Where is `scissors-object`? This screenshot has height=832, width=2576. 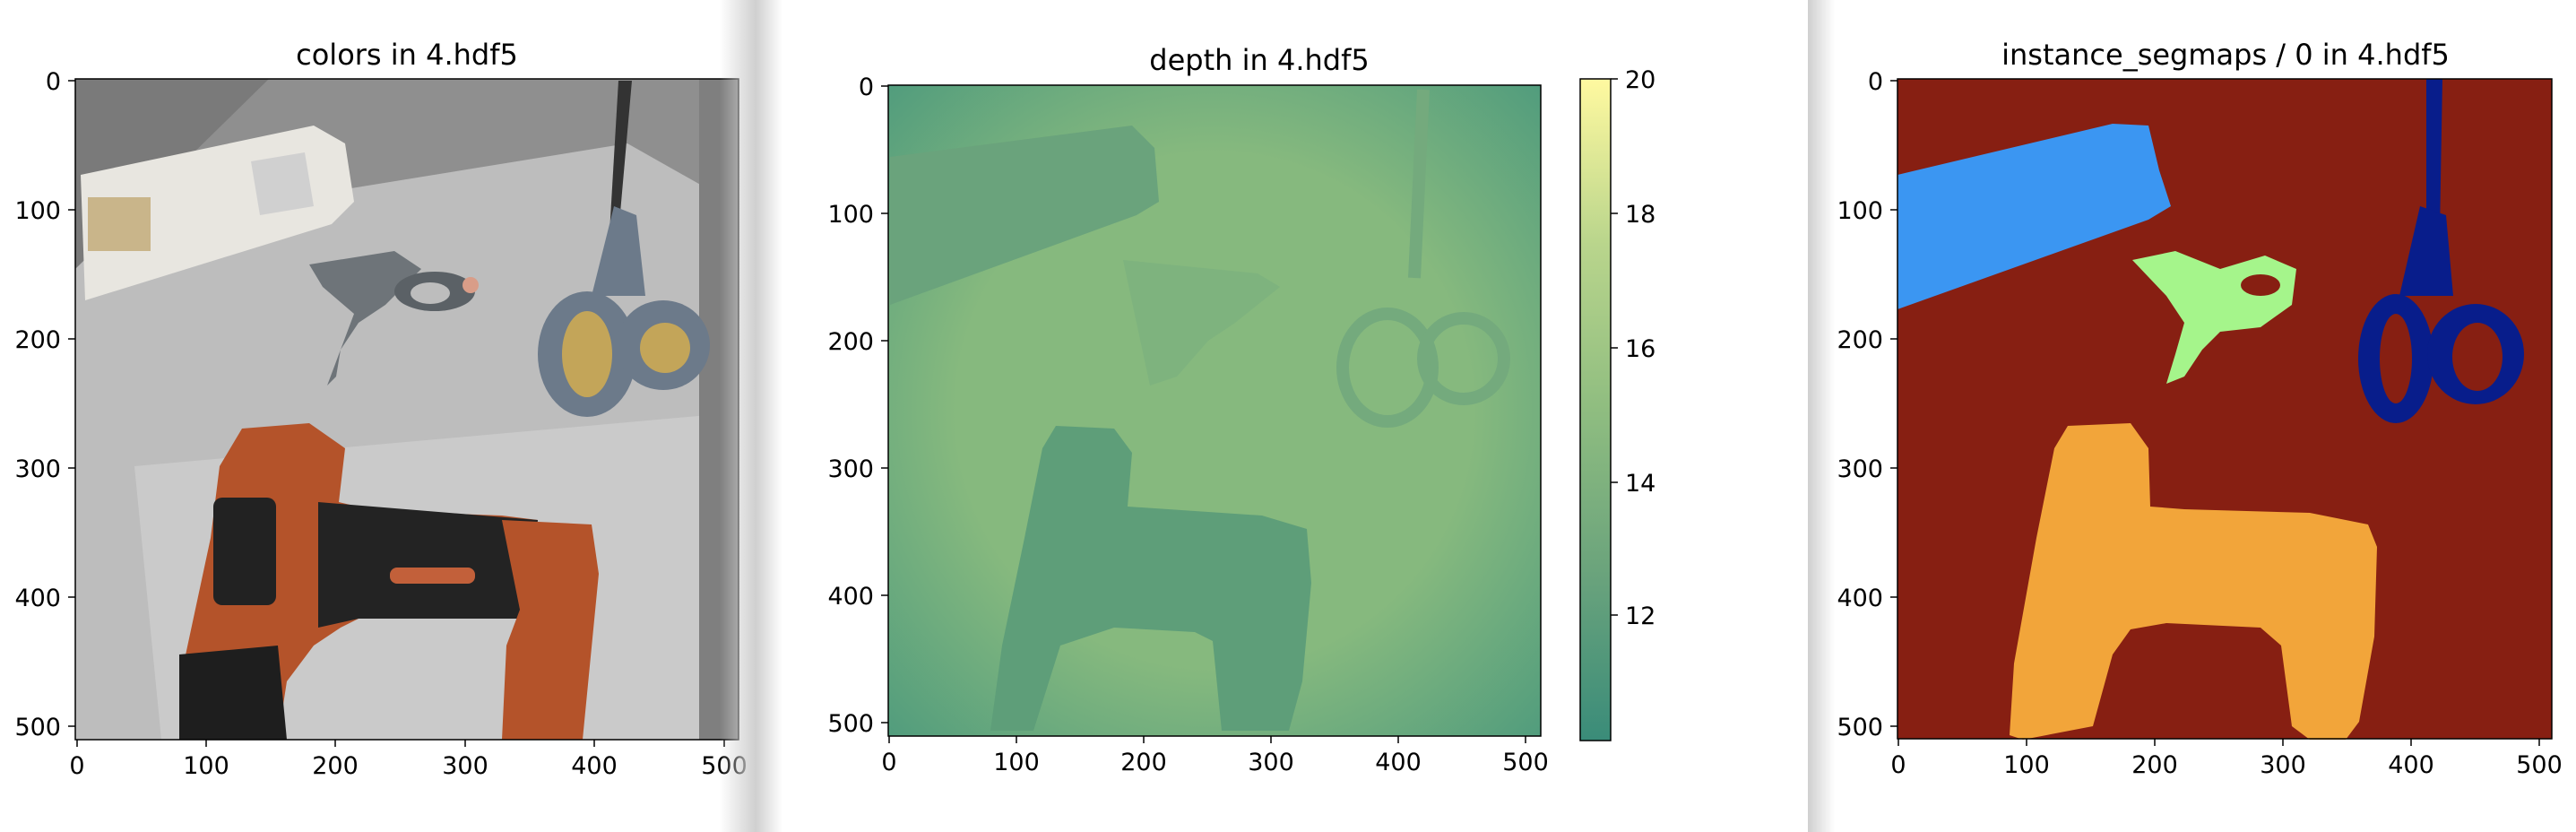
scissors-object is located at coordinates (624, 249).